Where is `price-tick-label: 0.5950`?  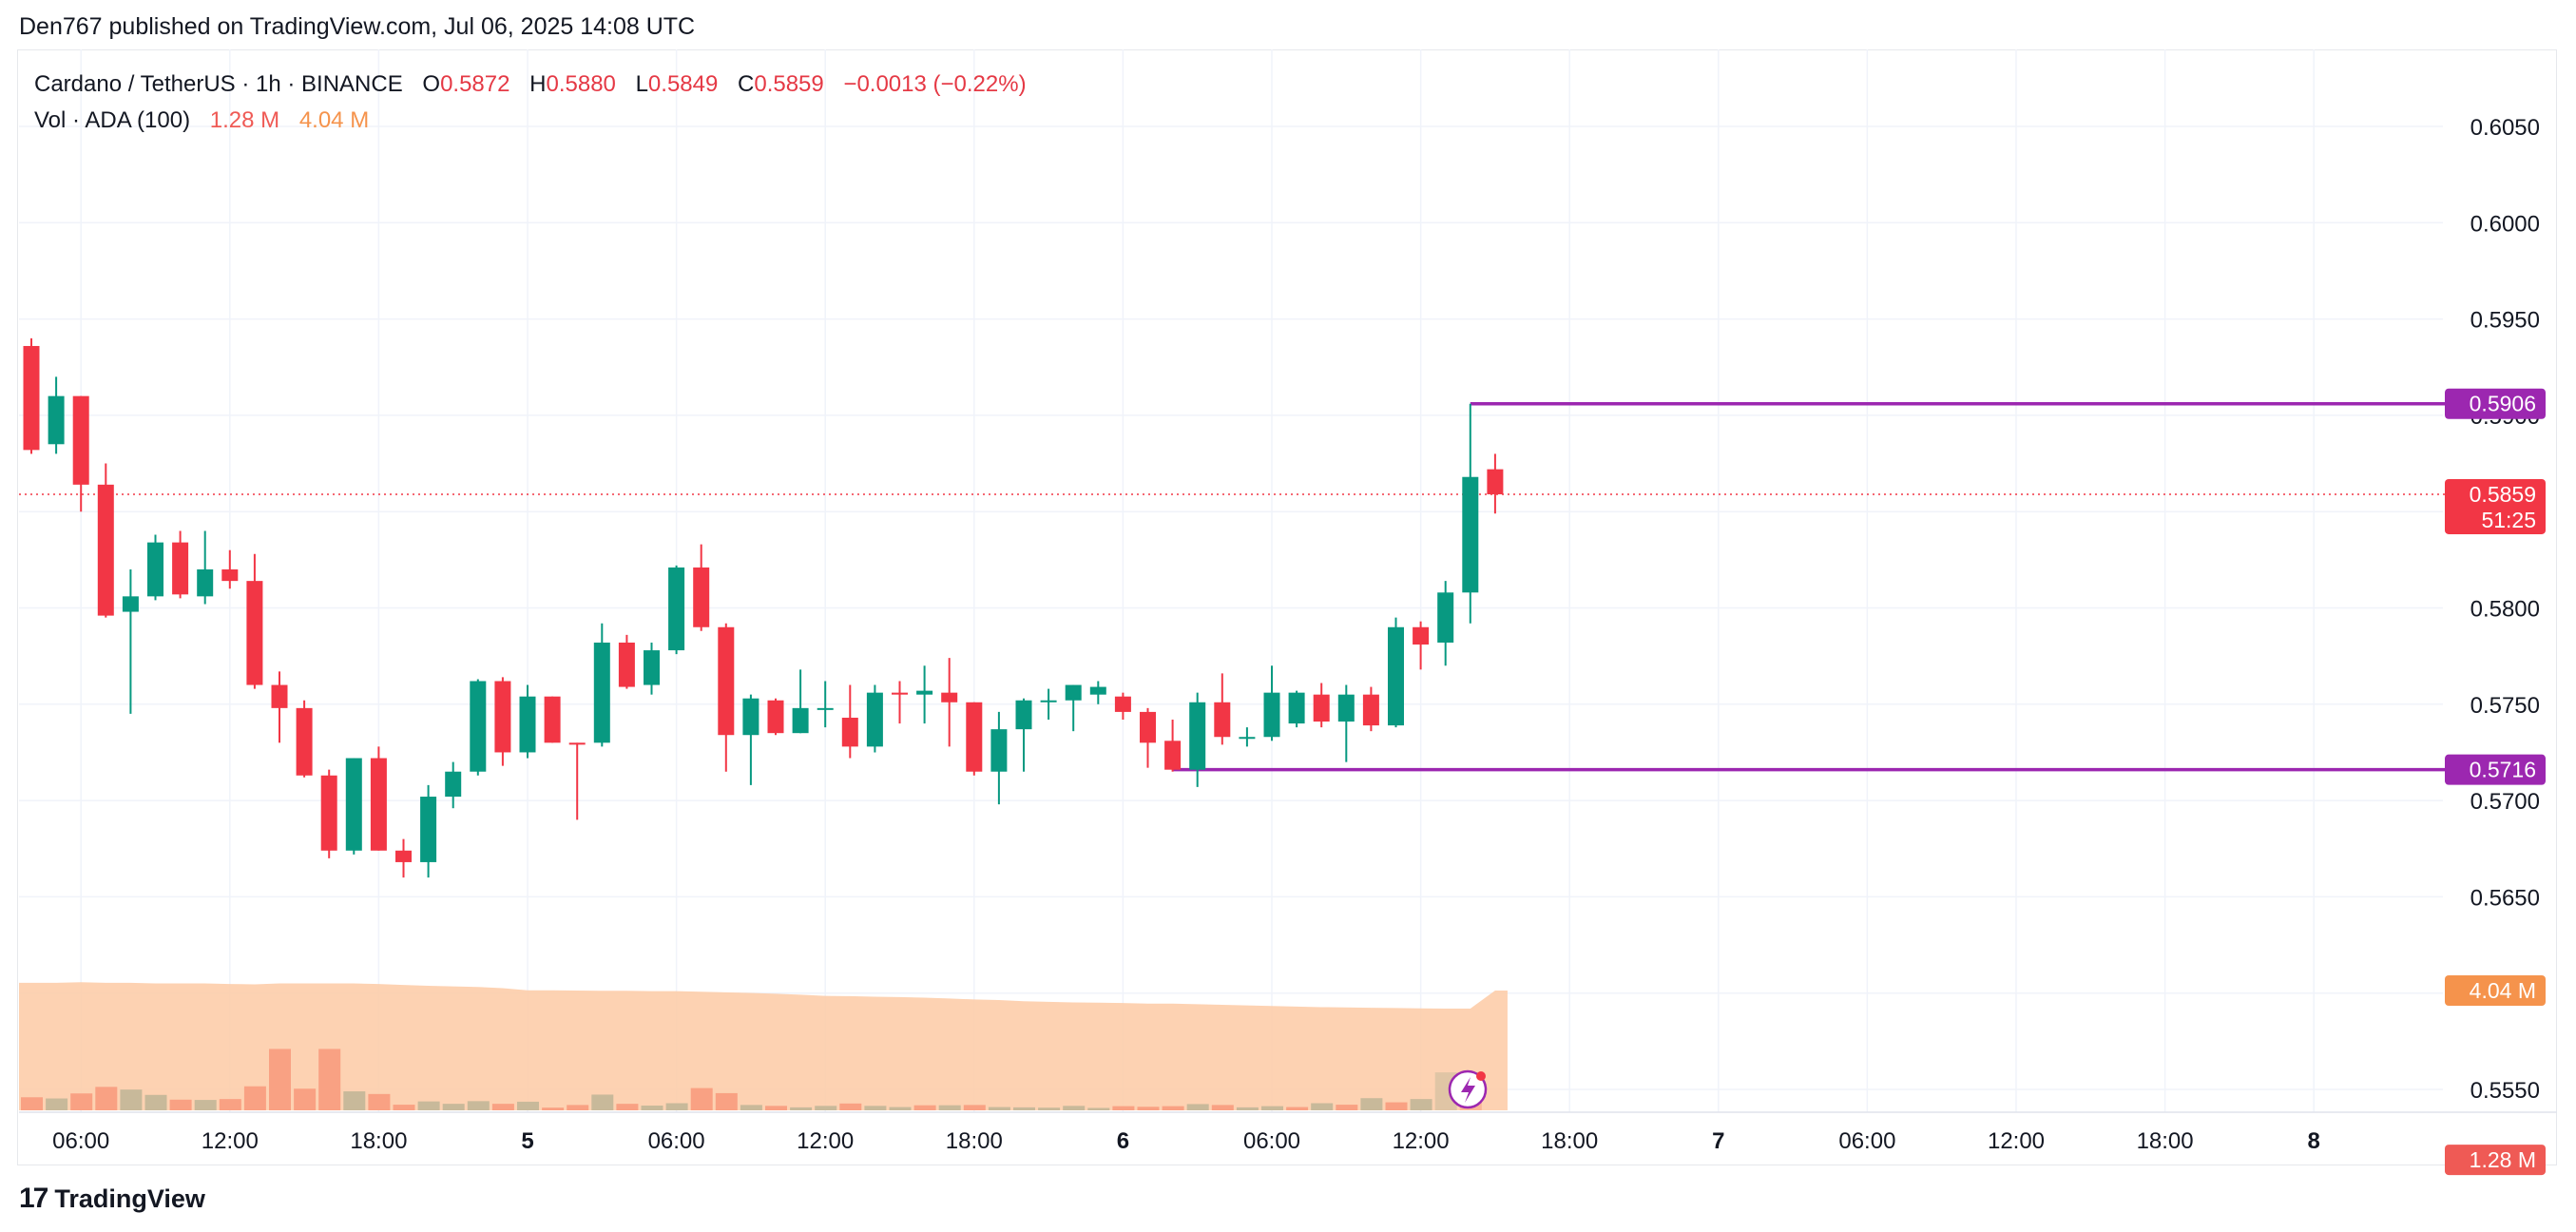
price-tick-label: 0.5950 is located at coordinates (2505, 321).